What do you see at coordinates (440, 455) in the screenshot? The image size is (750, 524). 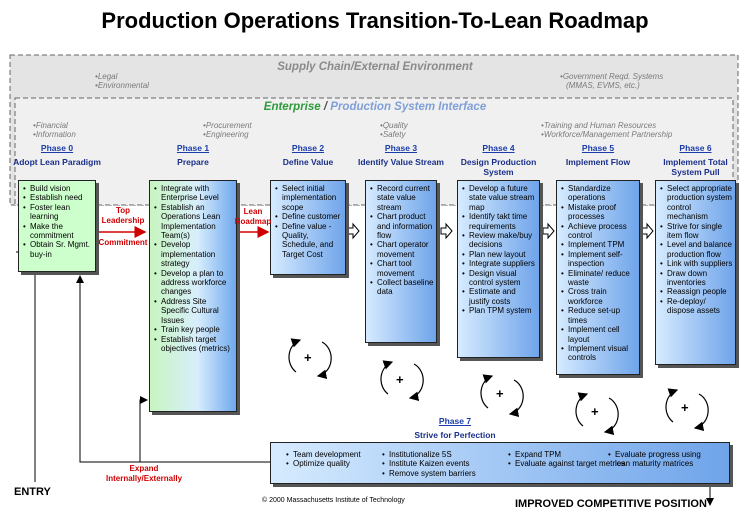 I see `phase7-item: Institutionalize 5S` at bounding box center [440, 455].